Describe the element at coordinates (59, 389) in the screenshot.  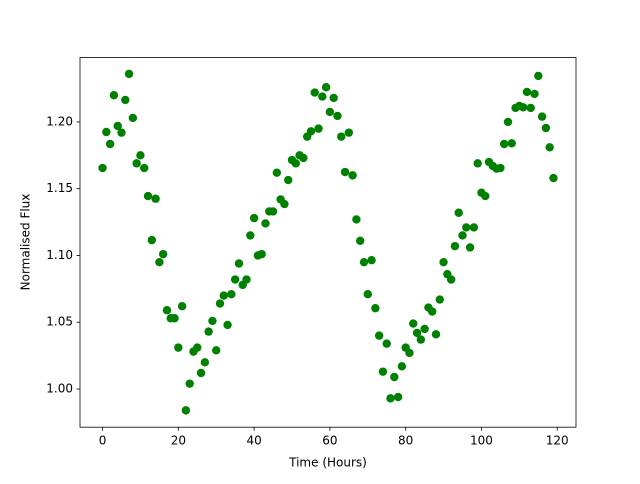
I see `y-tick-label: 1.00` at that location.